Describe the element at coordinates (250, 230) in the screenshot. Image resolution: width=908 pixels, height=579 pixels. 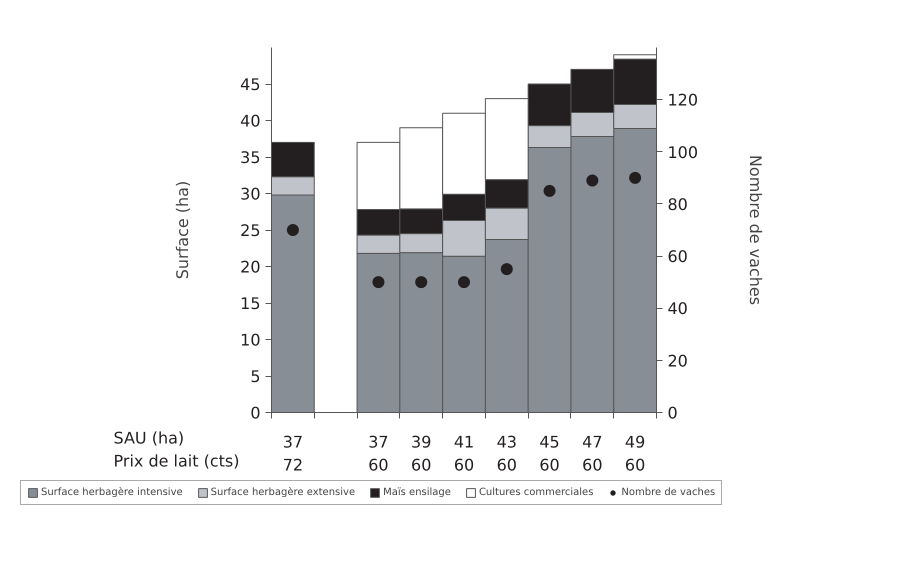
I see `y-tick-label: 25` at that location.